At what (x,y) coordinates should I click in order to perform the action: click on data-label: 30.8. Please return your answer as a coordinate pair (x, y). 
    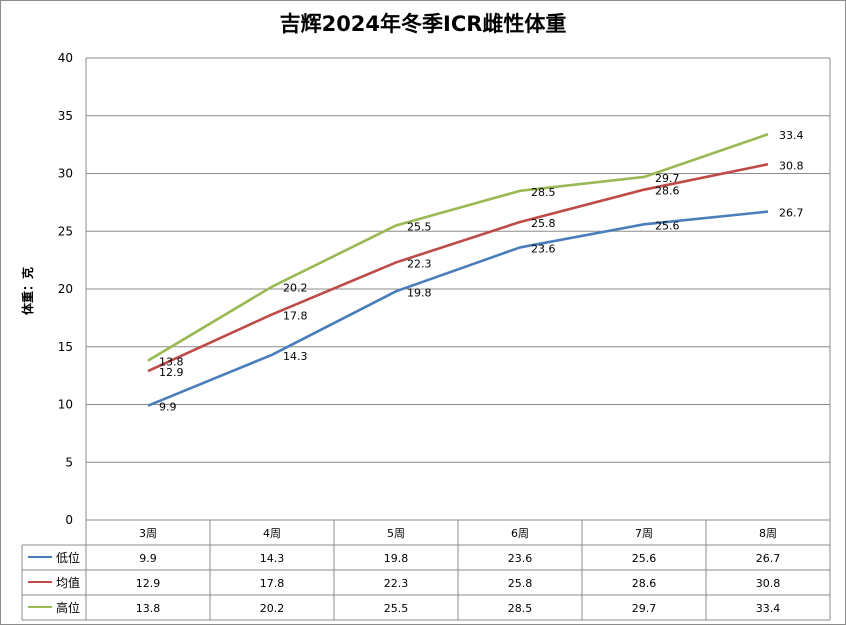
    Looking at the image, I should click on (791, 165).